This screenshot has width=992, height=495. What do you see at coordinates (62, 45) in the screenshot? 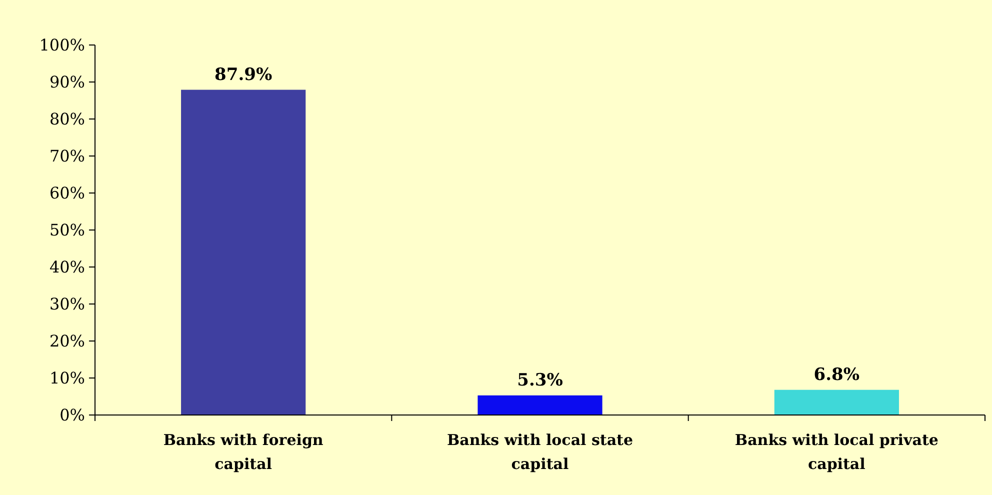
I see `y-tick-label: 100%` at bounding box center [62, 45].